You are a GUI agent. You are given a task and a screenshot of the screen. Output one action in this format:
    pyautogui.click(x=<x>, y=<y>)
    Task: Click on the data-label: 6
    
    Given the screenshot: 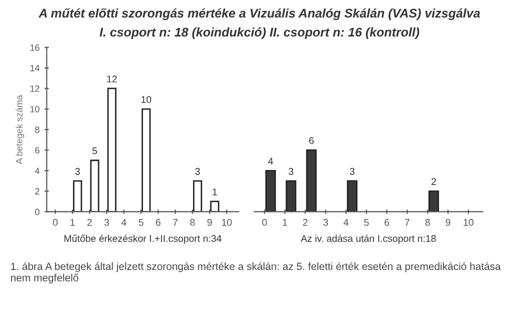 What is the action you would take?
    pyautogui.click(x=311, y=140)
    